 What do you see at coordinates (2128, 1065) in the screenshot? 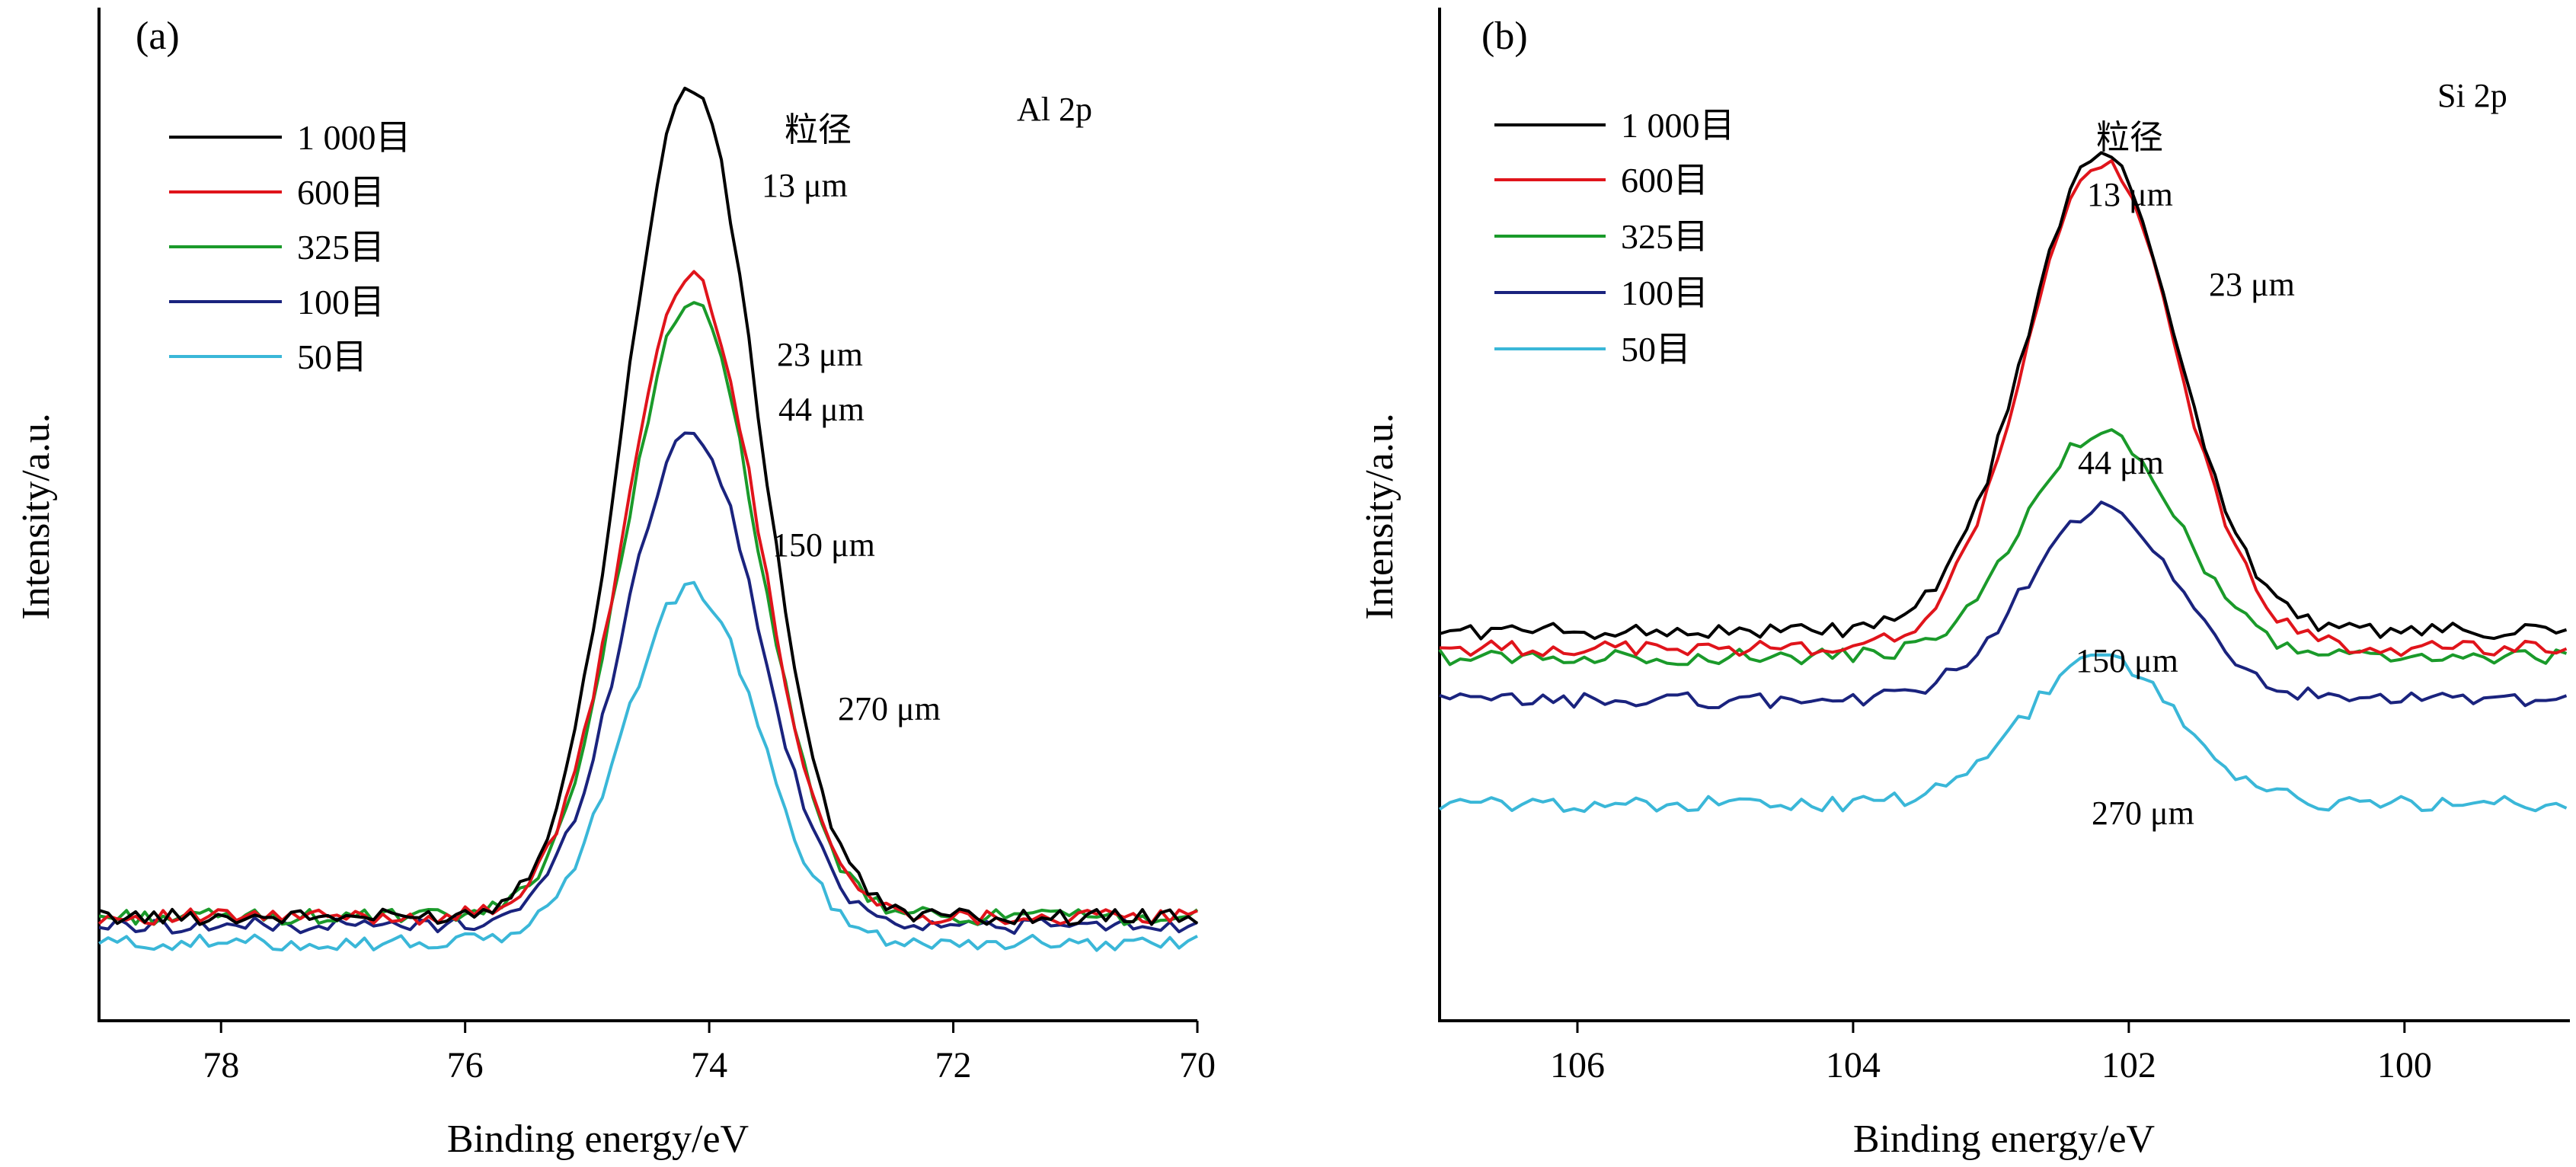
I see `panel-b-tick-label-102: 102` at bounding box center [2128, 1065].